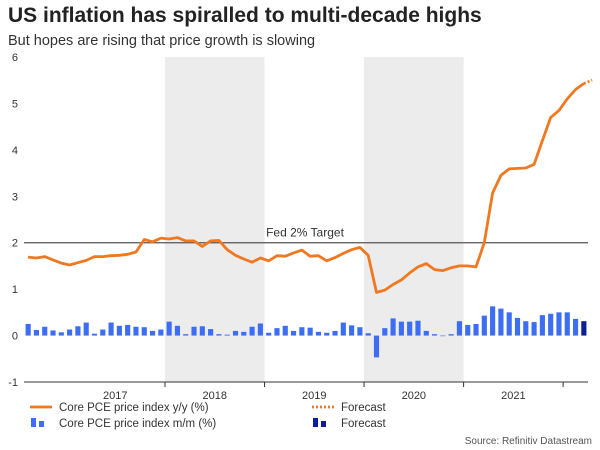 This screenshot has width=600, height=450. What do you see at coordinates (528, 441) in the screenshot?
I see `source-note: Source: Refinitiv Datastream` at bounding box center [528, 441].